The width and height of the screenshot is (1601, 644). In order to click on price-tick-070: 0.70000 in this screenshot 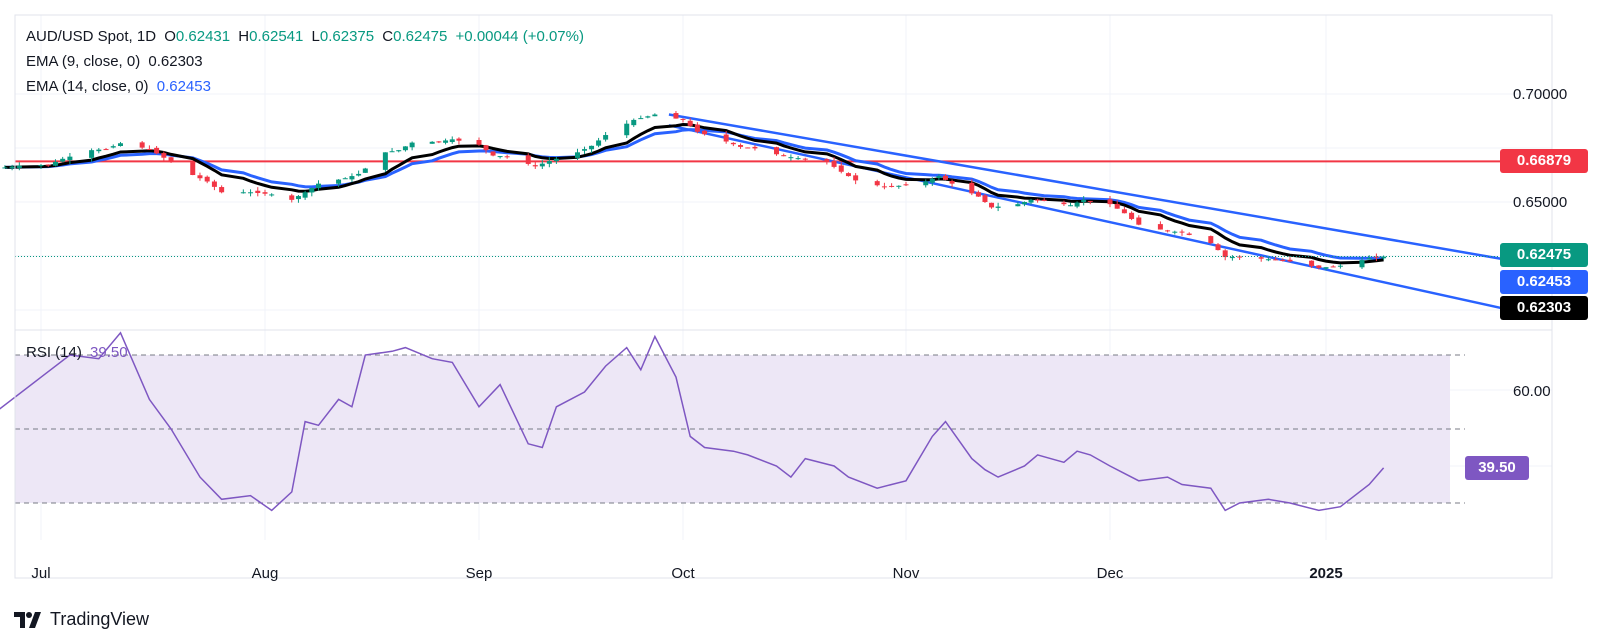, I will do `click(1540, 94)`.